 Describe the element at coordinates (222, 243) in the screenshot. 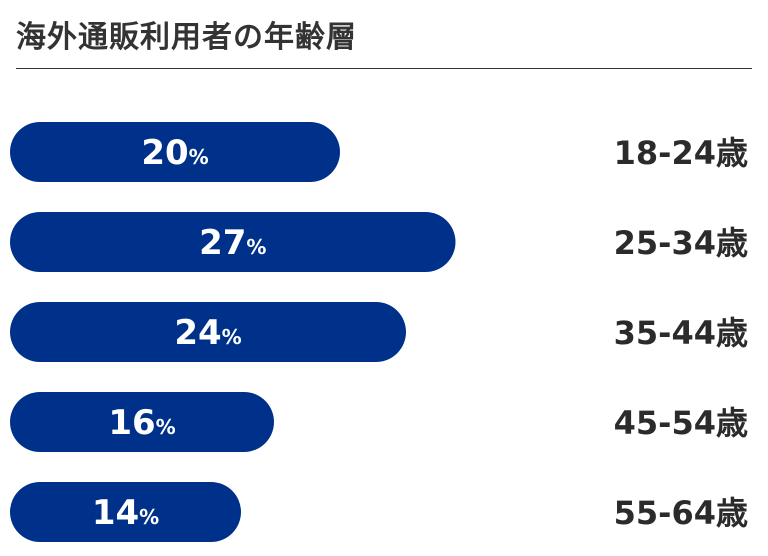

I see `bar-value-number: 27` at that location.